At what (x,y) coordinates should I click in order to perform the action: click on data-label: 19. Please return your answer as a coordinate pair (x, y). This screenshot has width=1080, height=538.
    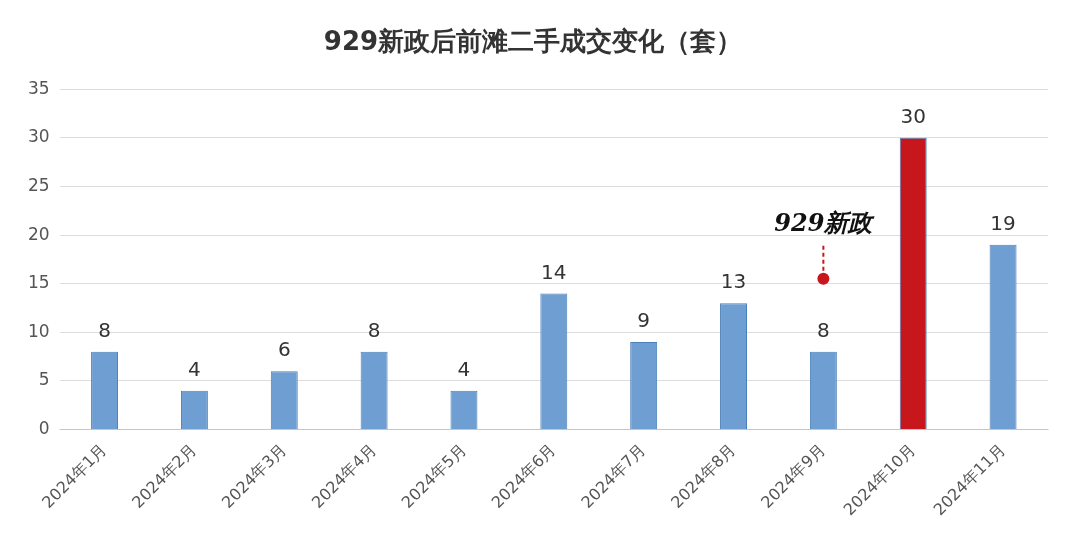
    Looking at the image, I should click on (1003, 223).